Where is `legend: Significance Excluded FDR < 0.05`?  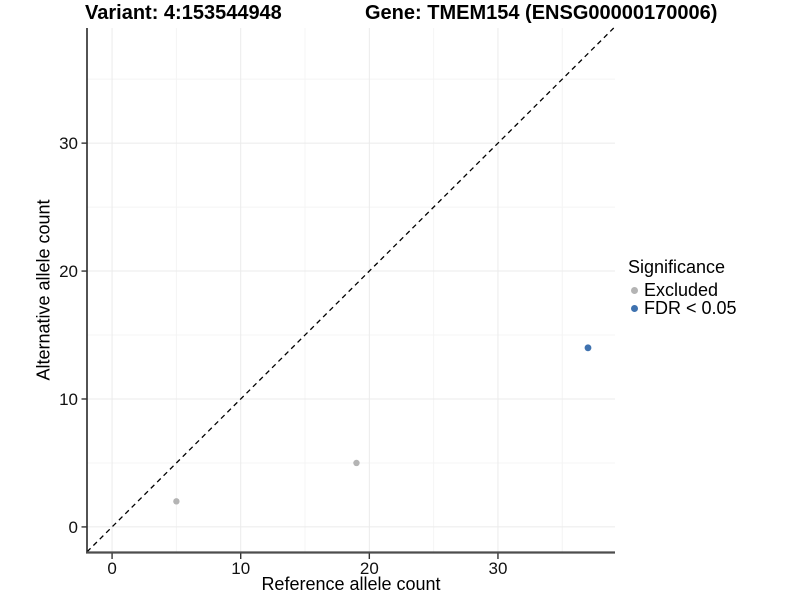 legend: Significance Excluded FDR < 0.05 is located at coordinates (682, 286).